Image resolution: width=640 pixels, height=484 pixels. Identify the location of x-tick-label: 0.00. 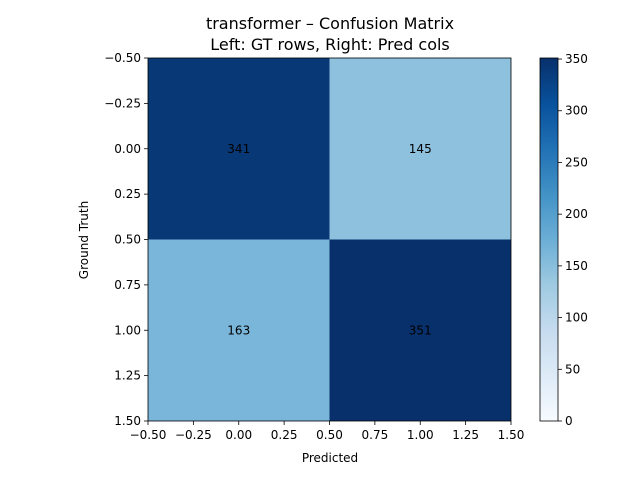
(238, 435).